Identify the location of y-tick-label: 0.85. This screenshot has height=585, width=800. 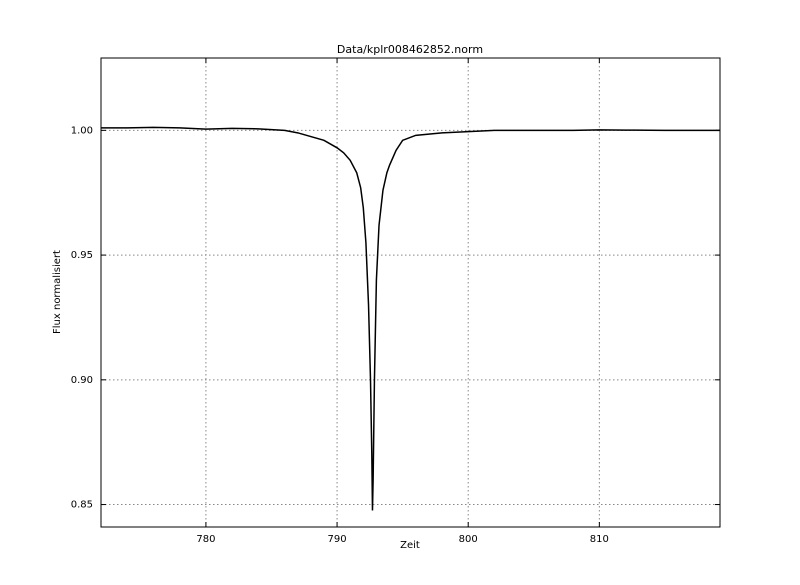
(82, 505).